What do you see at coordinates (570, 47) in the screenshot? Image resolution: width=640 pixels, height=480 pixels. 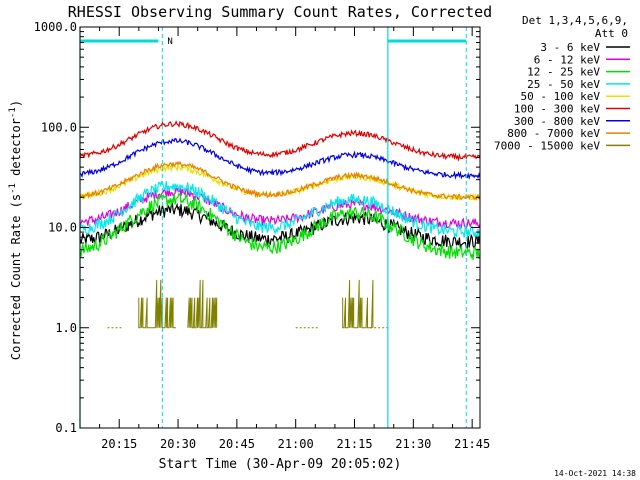 I see `legend-label-1: 3 - 6 keV` at bounding box center [570, 47].